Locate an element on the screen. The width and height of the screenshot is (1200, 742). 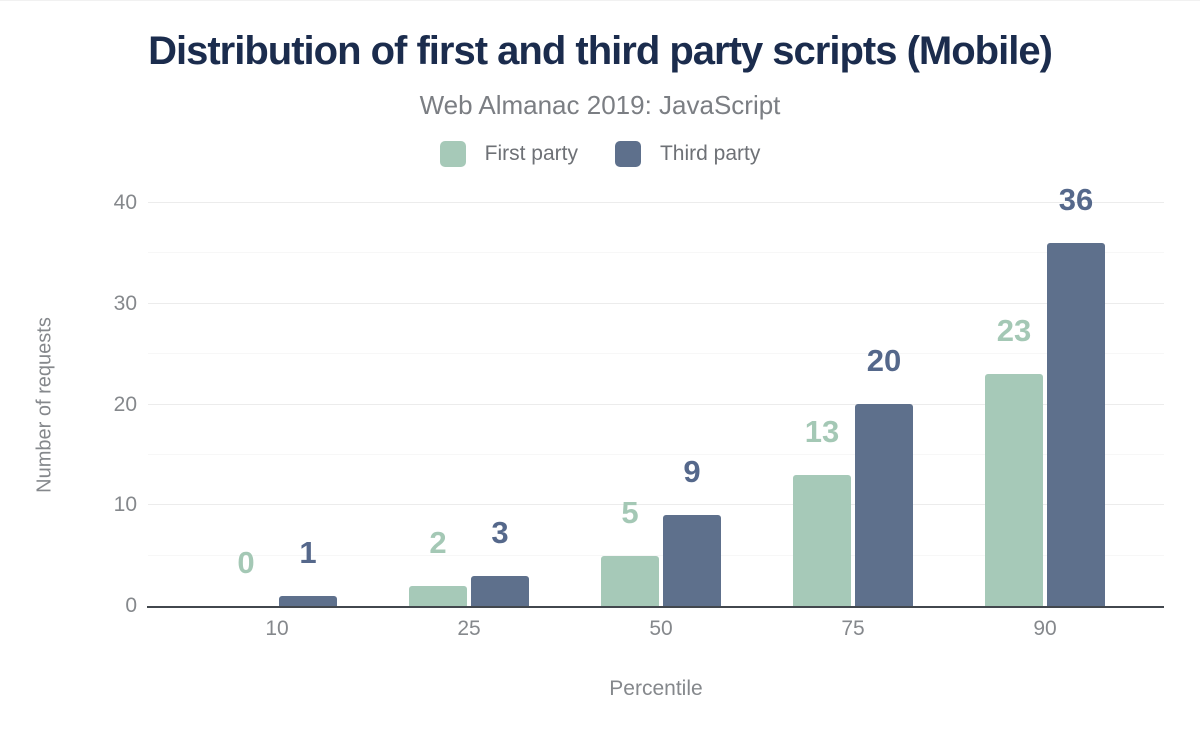
bar-third-party-p75 is located at coordinates (884, 505).